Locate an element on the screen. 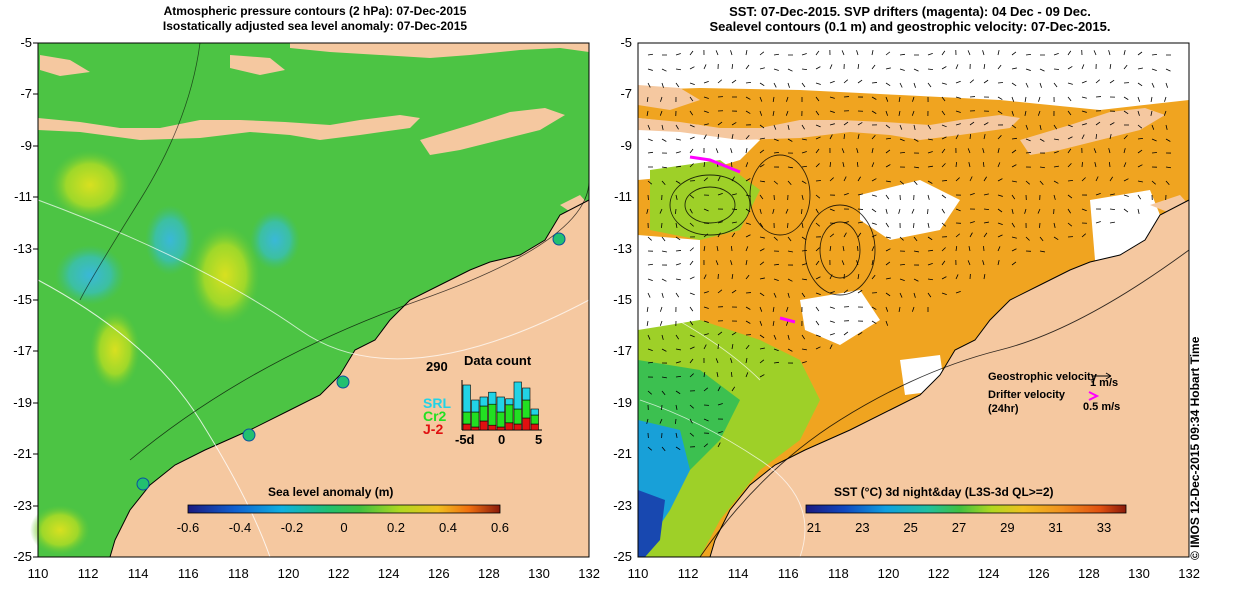 Image resolution: width=1250 pixels, height=590 pixels. x-tick-label: 128 is located at coordinates (489, 573).